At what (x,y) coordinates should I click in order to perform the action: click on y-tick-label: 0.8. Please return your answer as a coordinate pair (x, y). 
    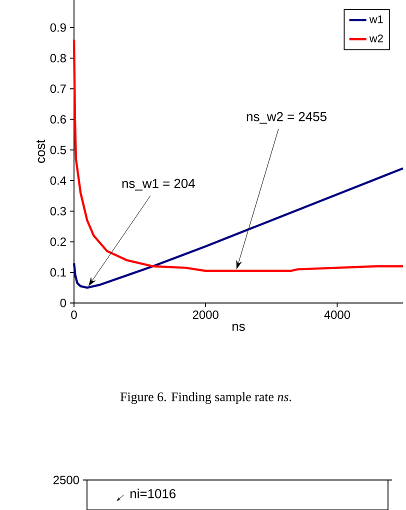
    Looking at the image, I should click on (58, 58).